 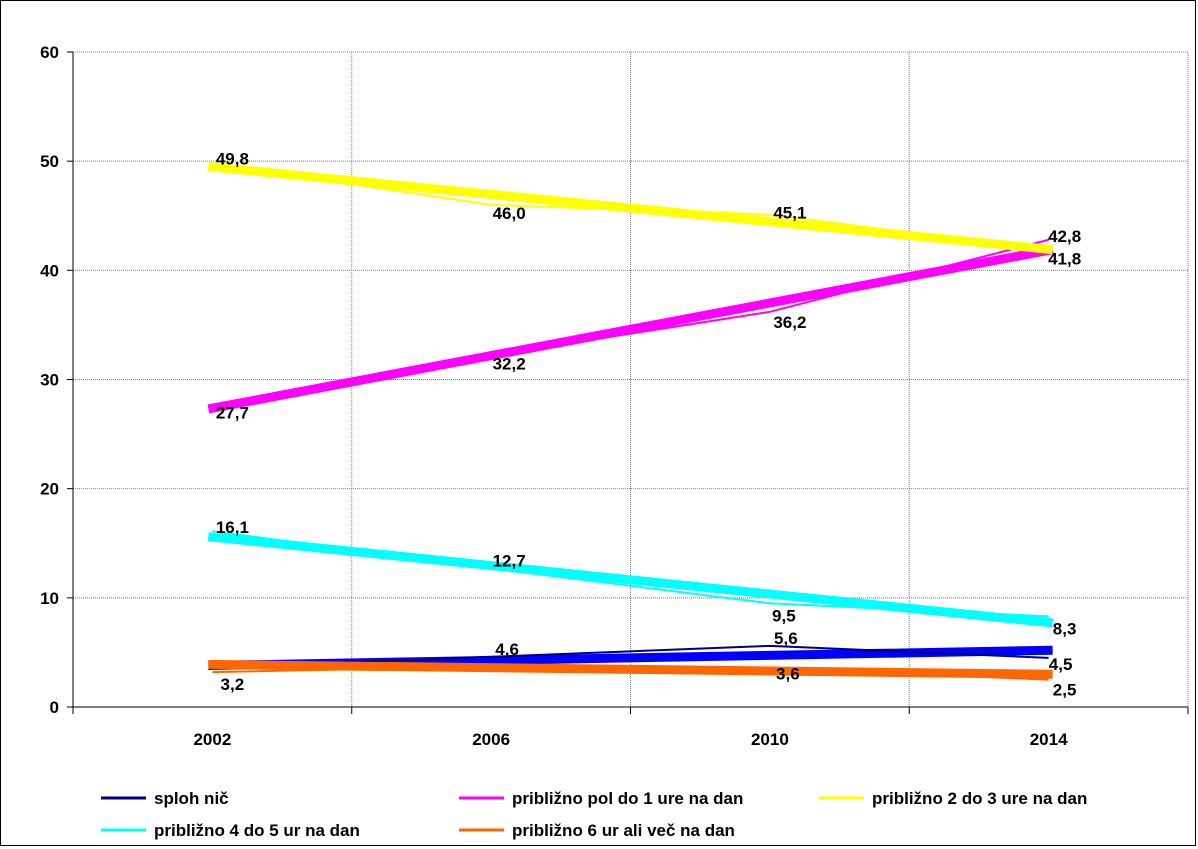 What do you see at coordinates (233, 684) in the screenshot?
I see `data-label: 3,2` at bounding box center [233, 684].